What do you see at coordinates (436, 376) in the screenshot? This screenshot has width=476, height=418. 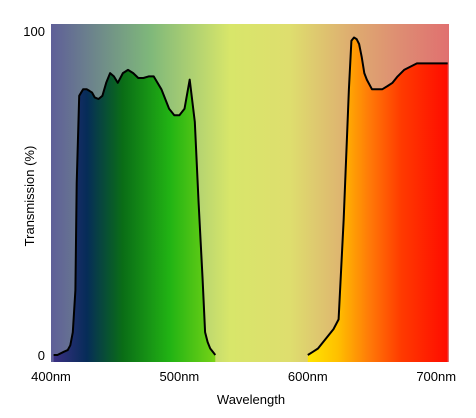 I see `x-tick-label: 700nm` at bounding box center [436, 376].